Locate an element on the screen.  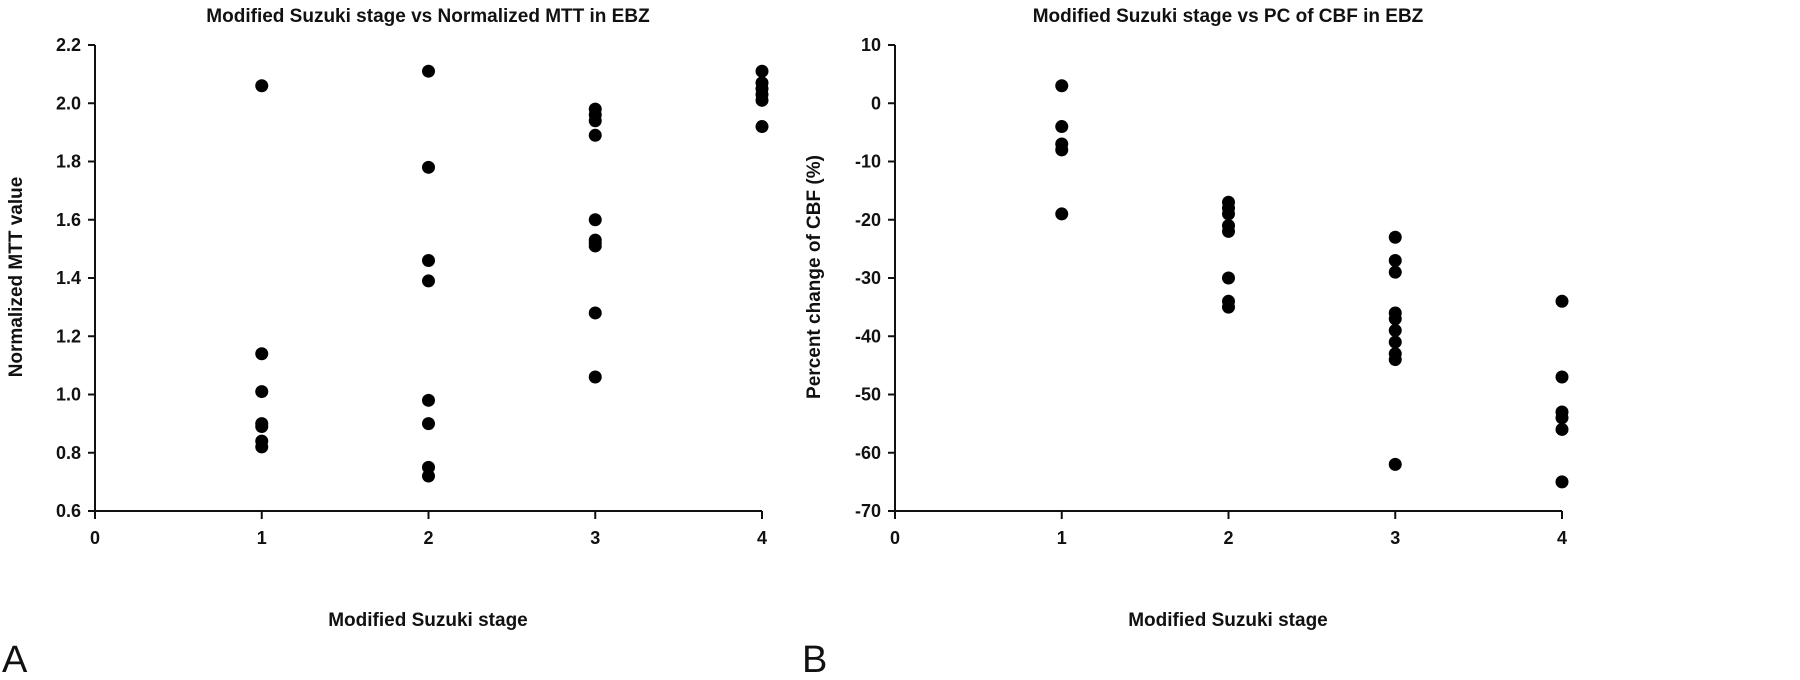
y-tick-label: -50 is located at coordinates (868, 395).